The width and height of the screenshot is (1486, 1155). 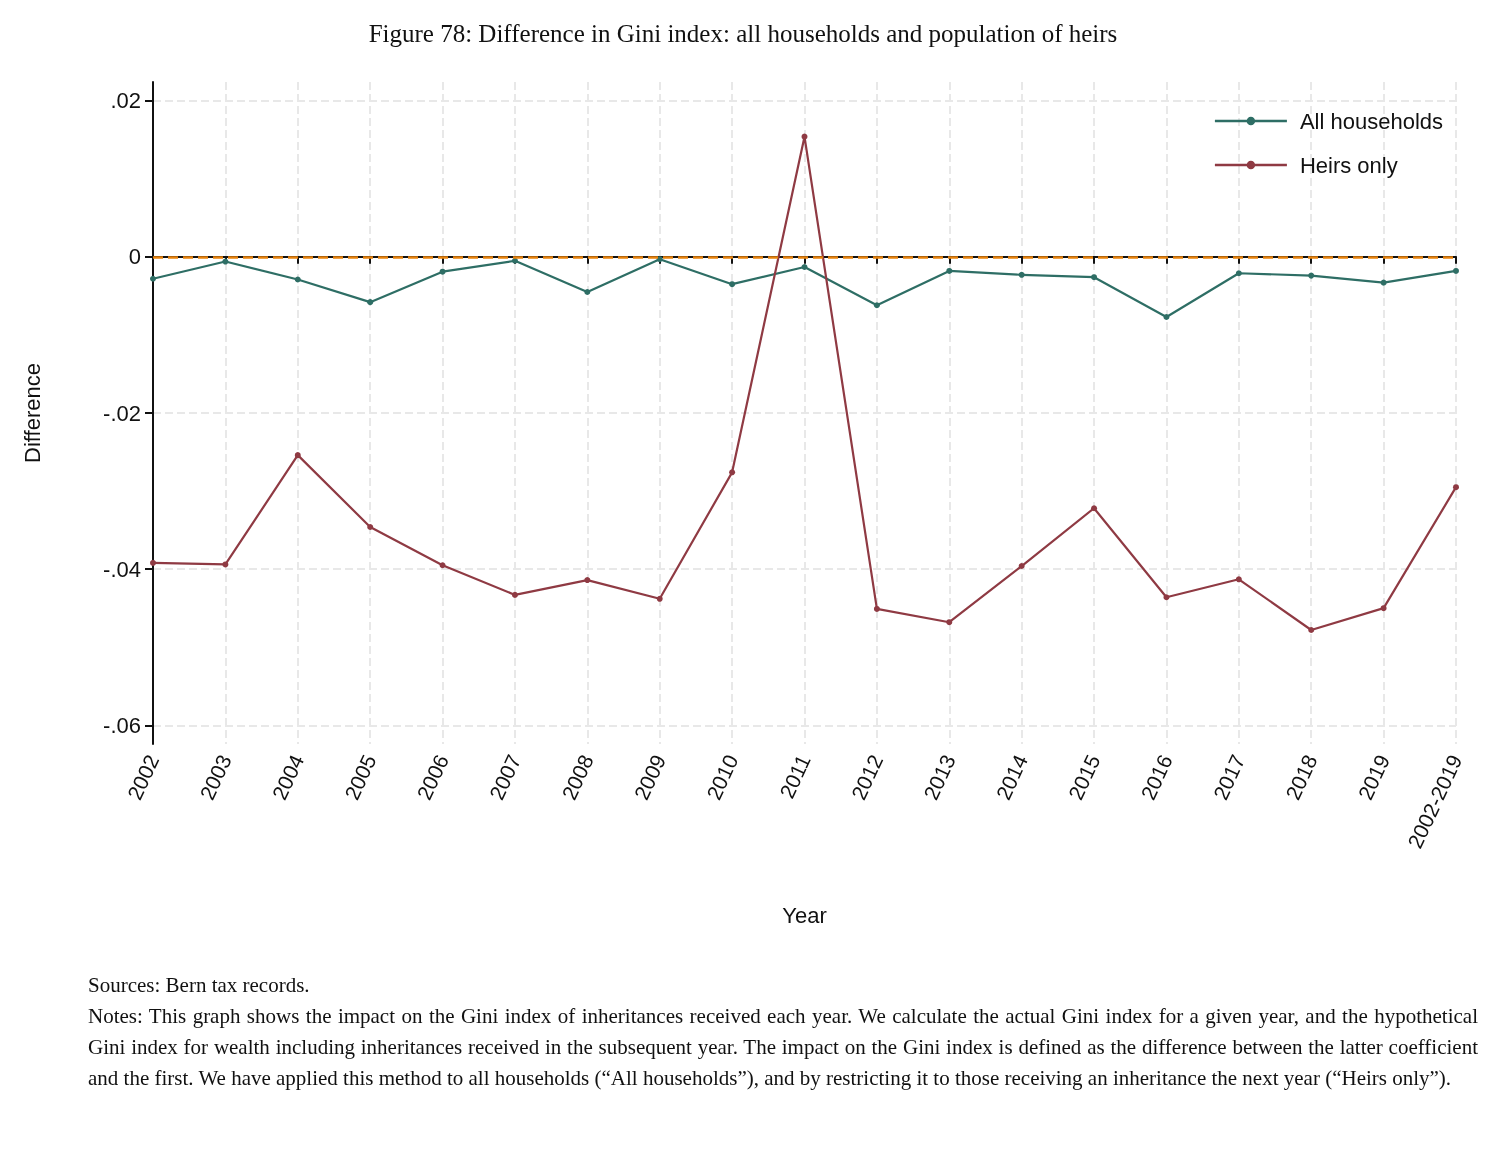 What do you see at coordinates (505, 777) in the screenshot?
I see `x-tick-label: 2007` at bounding box center [505, 777].